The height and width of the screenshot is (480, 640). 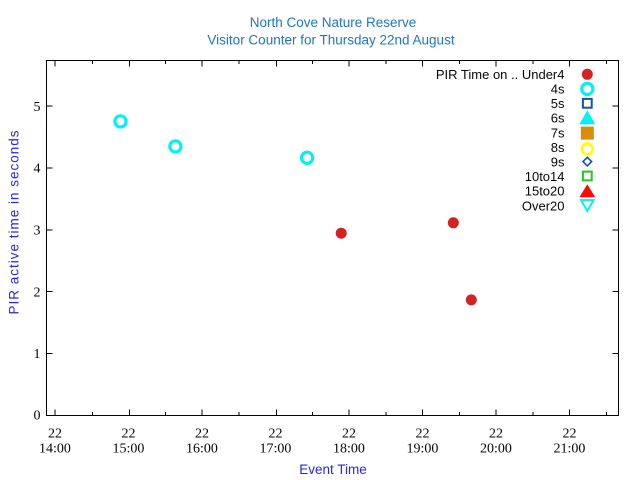 I want to click on svg-text:Visitor Counter for Thursday 2: Visitor Counter for Thursday 22nd August, so click(x=330, y=40).